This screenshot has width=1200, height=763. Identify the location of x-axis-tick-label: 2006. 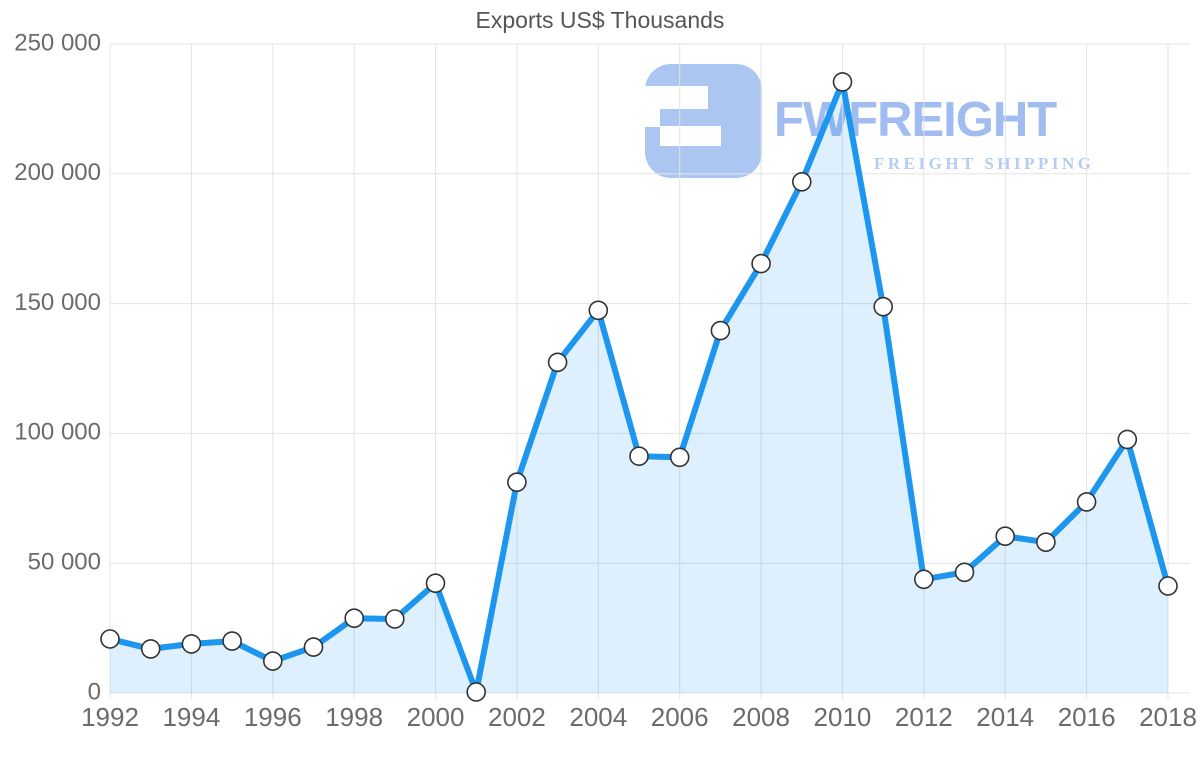
(680, 717).